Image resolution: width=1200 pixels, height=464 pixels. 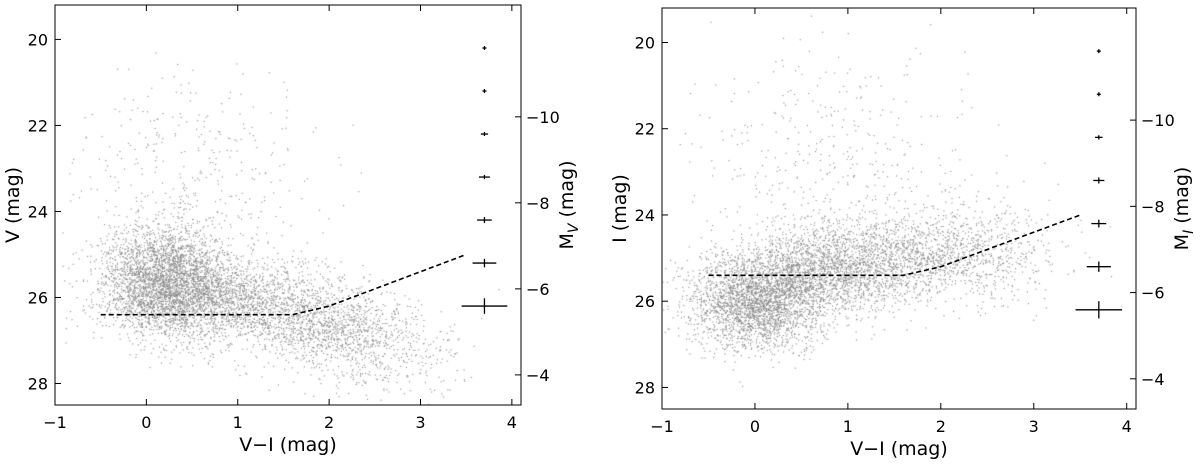 I want to click on y2-label-sub: V, so click(x=574, y=227).